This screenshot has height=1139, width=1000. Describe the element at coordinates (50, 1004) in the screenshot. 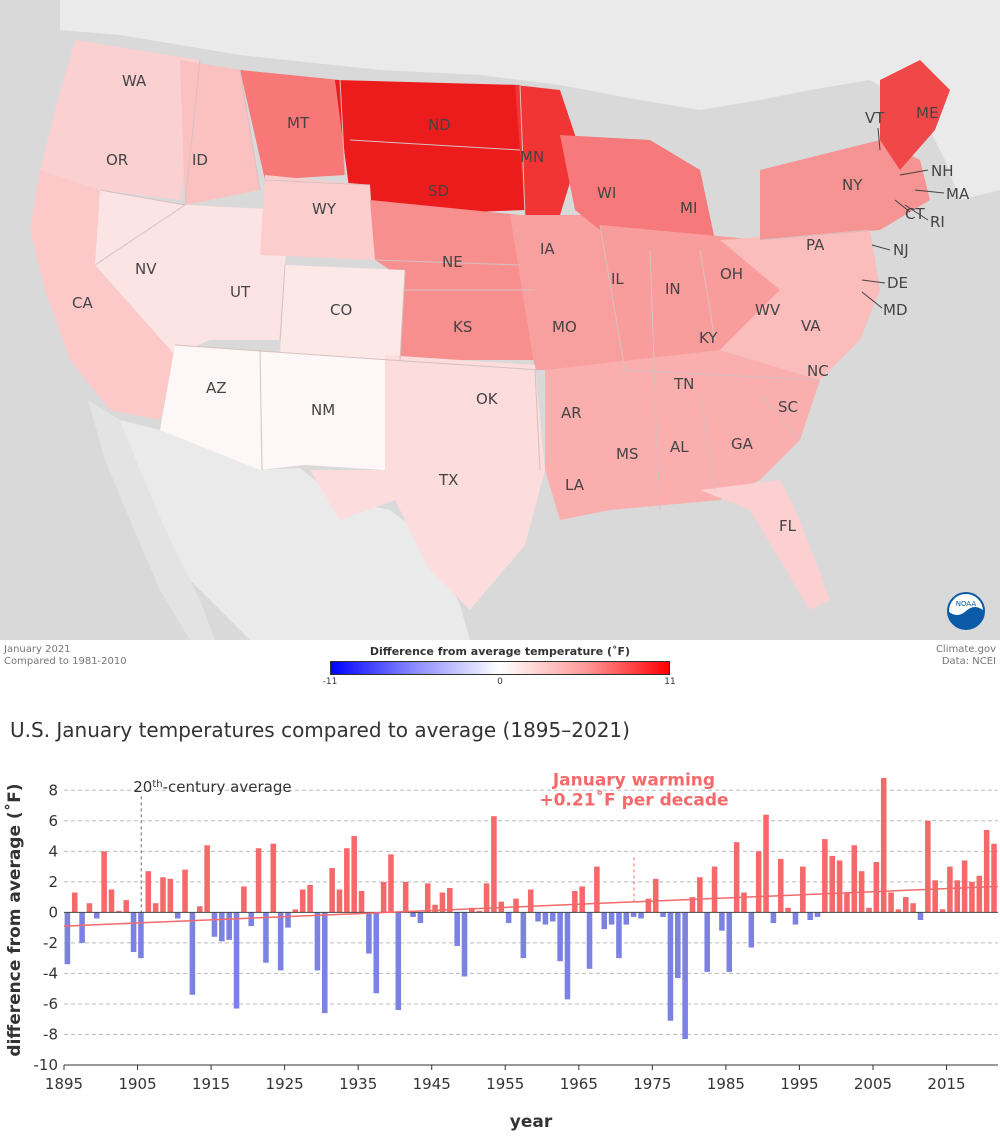

I see `y-tick-label: -6` at that location.